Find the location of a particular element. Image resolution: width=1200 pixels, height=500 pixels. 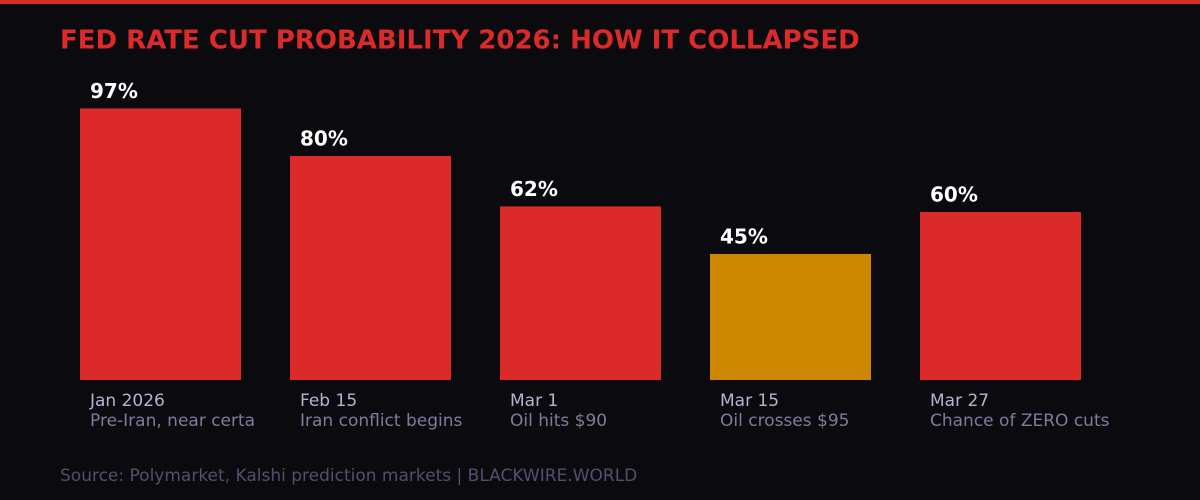

category-description: Oil hits $90 is located at coordinates (558, 421).